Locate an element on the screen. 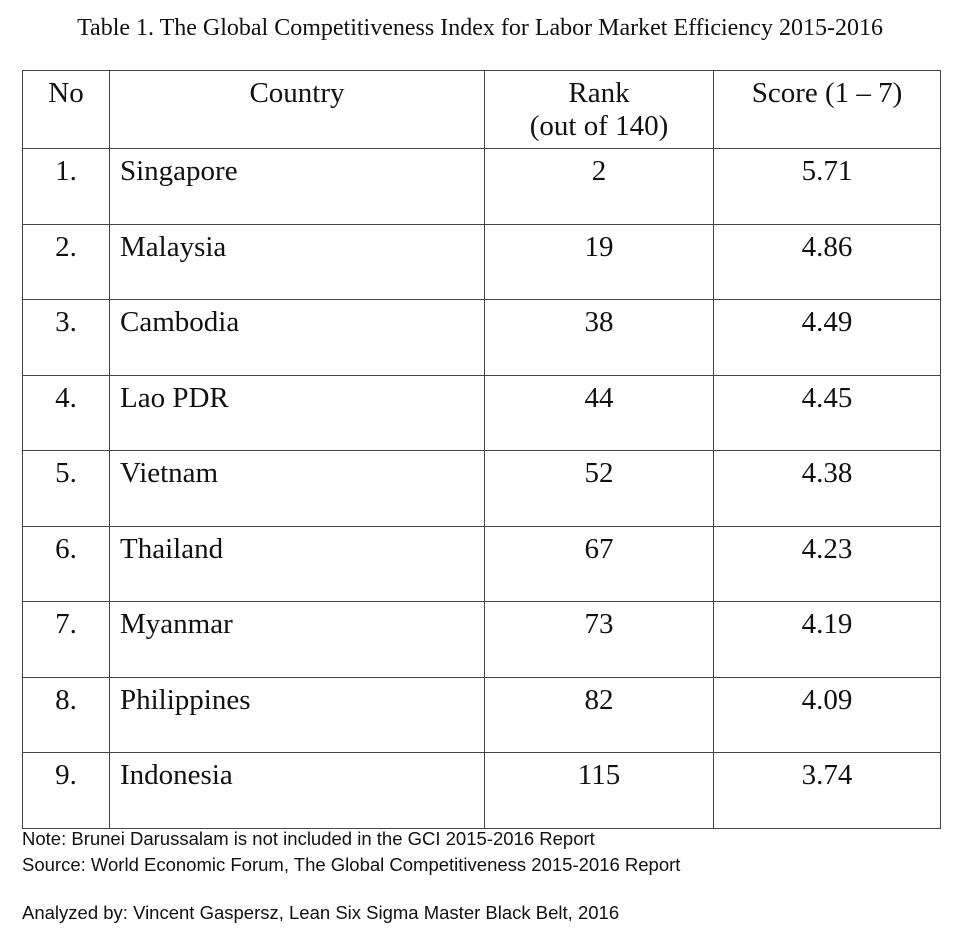 This screenshot has height=946, width=960. cell-rank: 44 is located at coordinates (599, 412).